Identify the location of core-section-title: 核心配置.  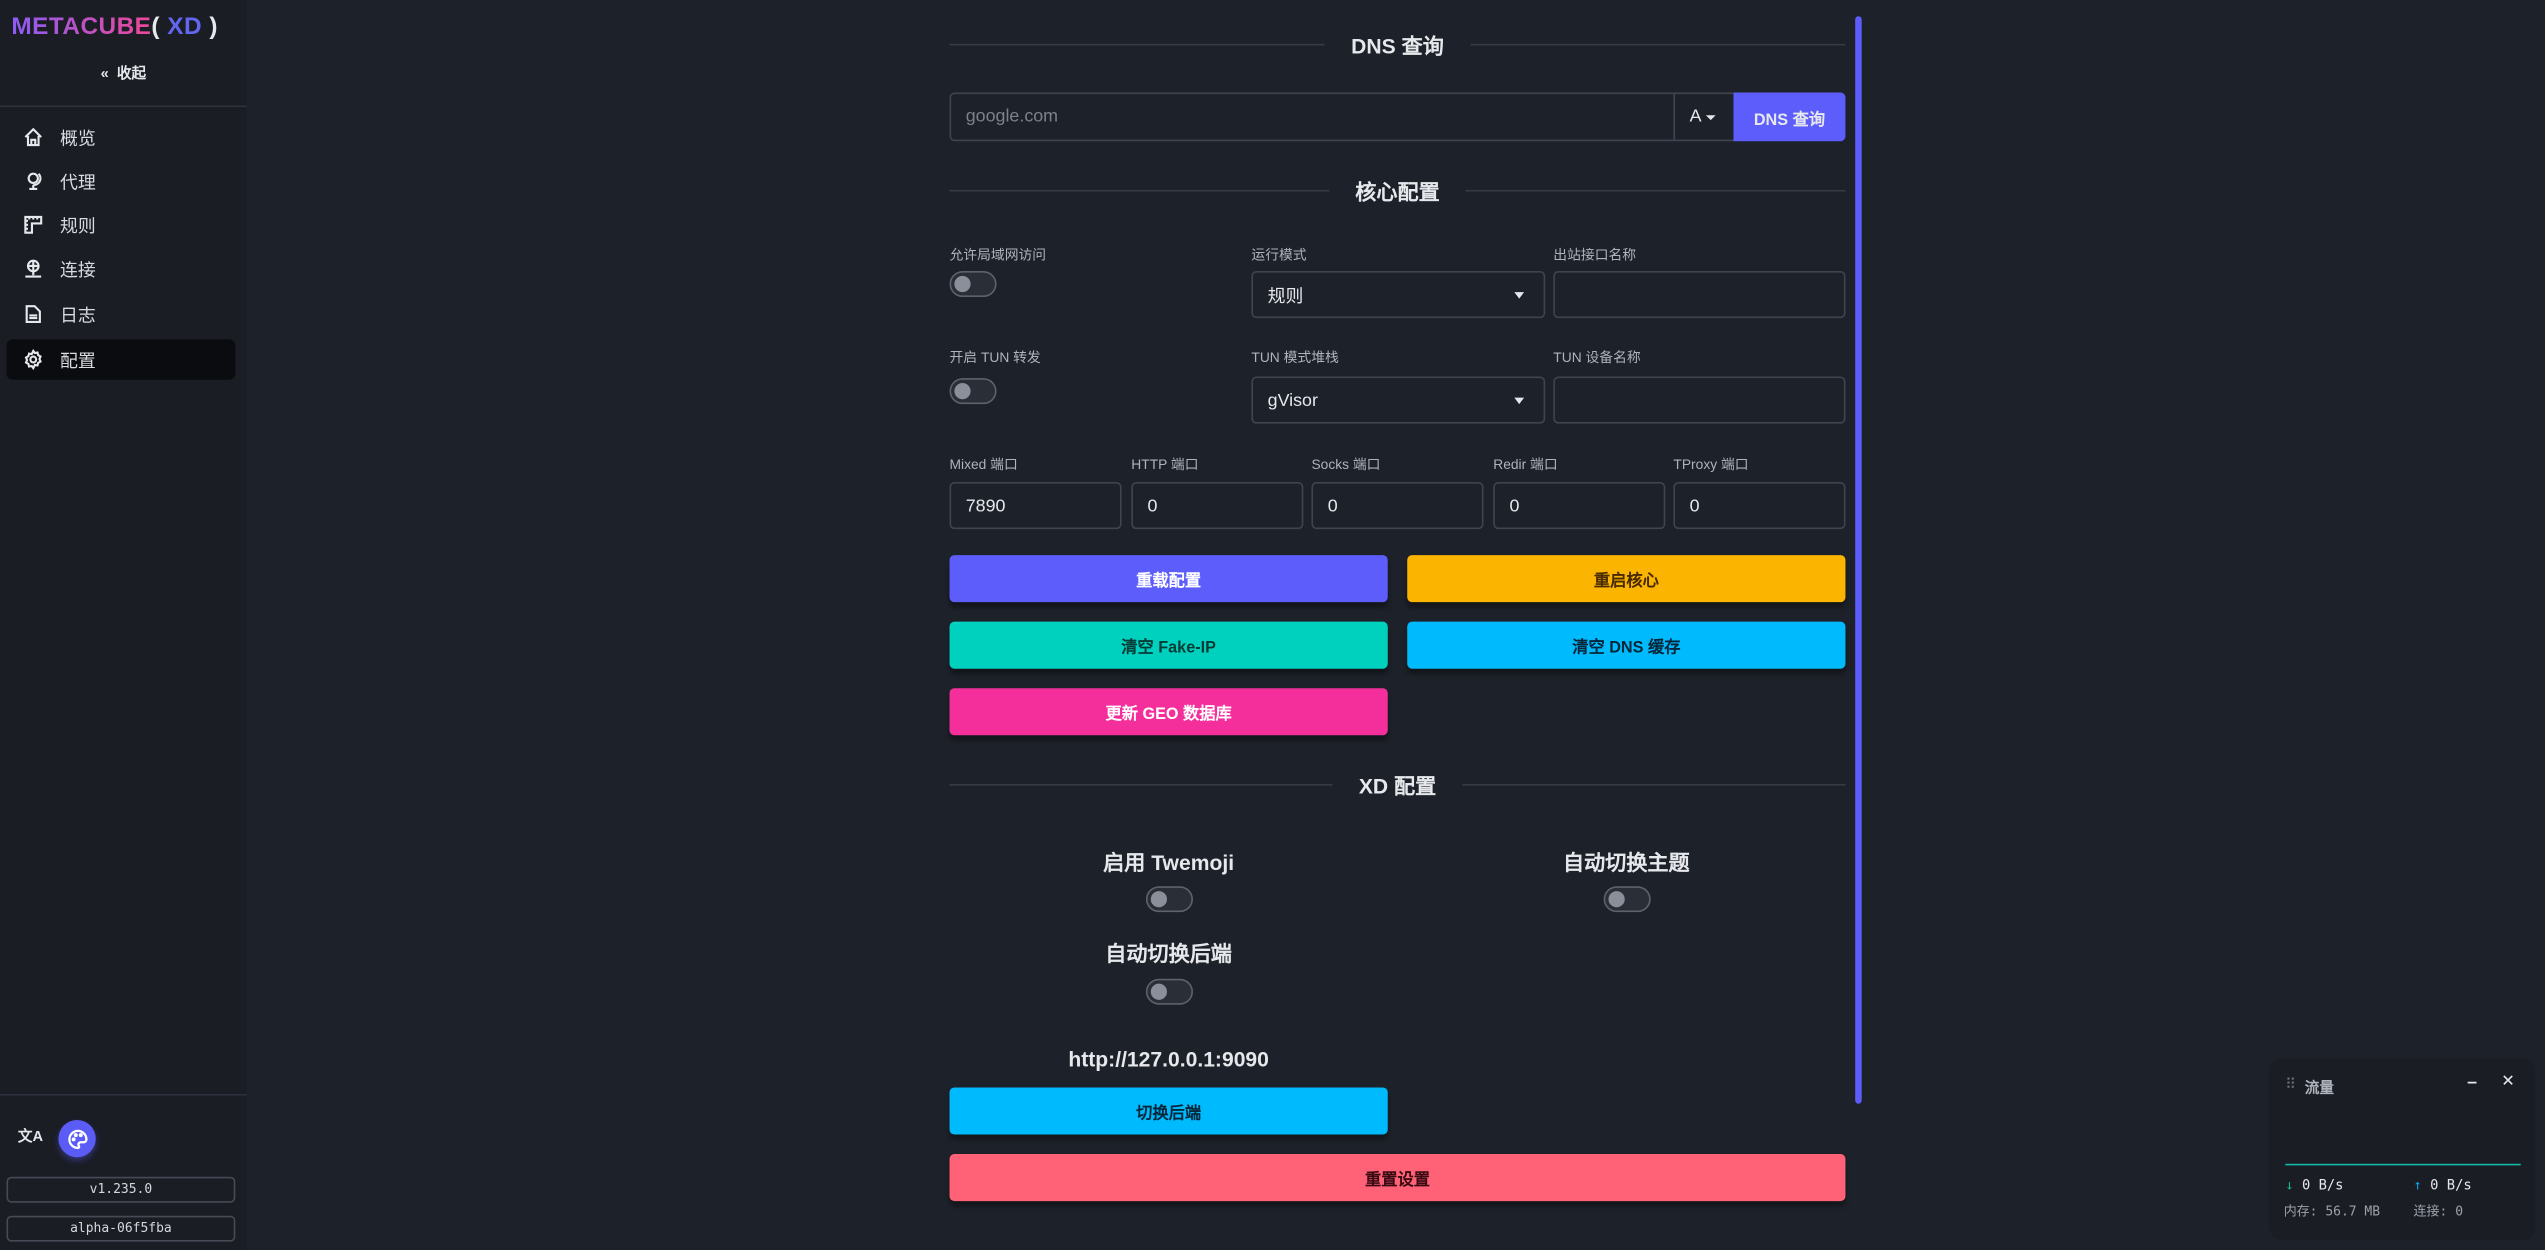
(1398, 190).